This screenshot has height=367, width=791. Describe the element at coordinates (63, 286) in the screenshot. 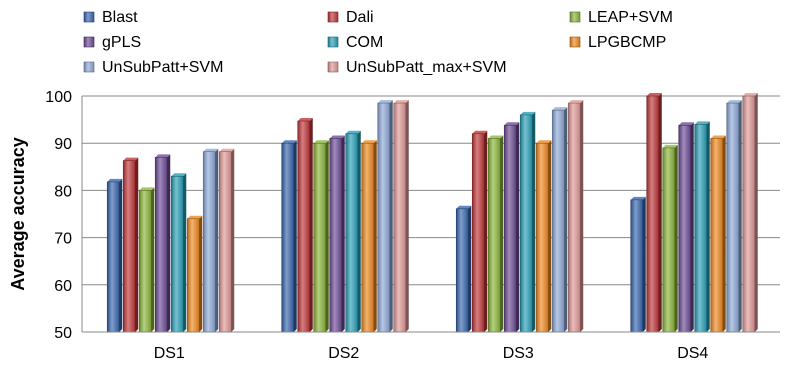

I see `y-tick-label: 60` at that location.